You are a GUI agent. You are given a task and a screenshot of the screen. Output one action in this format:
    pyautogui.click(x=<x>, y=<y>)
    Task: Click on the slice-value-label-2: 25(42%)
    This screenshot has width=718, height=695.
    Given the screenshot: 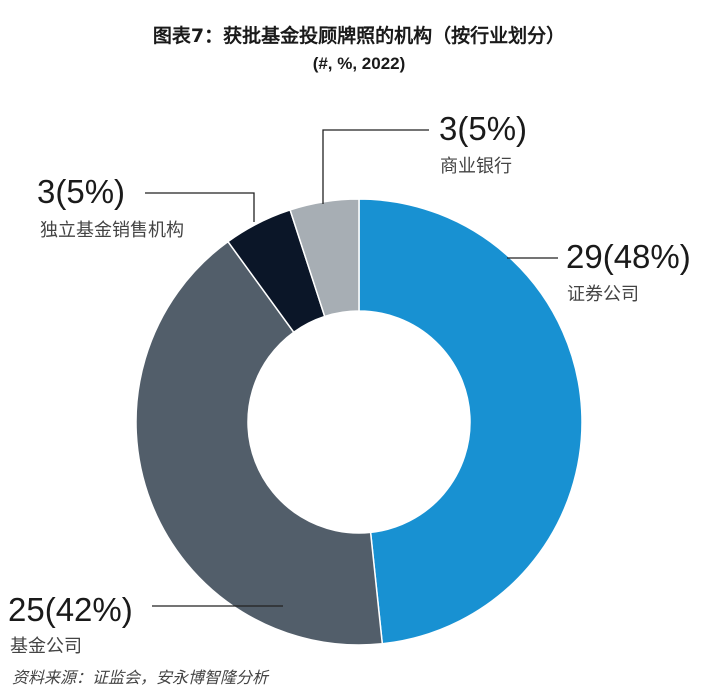 What is the action you would take?
    pyautogui.click(x=70, y=609)
    